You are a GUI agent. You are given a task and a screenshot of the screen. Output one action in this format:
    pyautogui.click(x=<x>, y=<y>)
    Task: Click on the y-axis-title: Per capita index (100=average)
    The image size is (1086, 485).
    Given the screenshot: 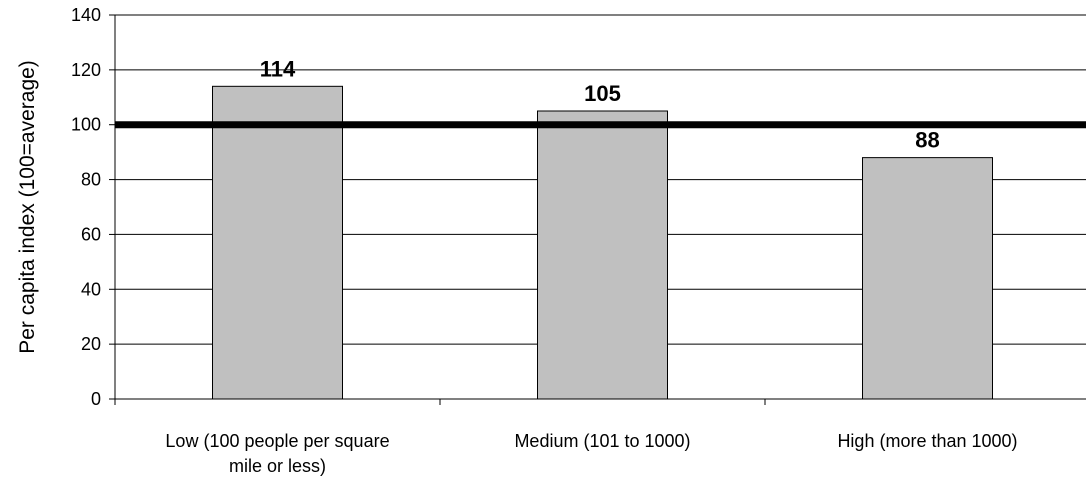 What is the action you would take?
    pyautogui.click(x=27, y=207)
    